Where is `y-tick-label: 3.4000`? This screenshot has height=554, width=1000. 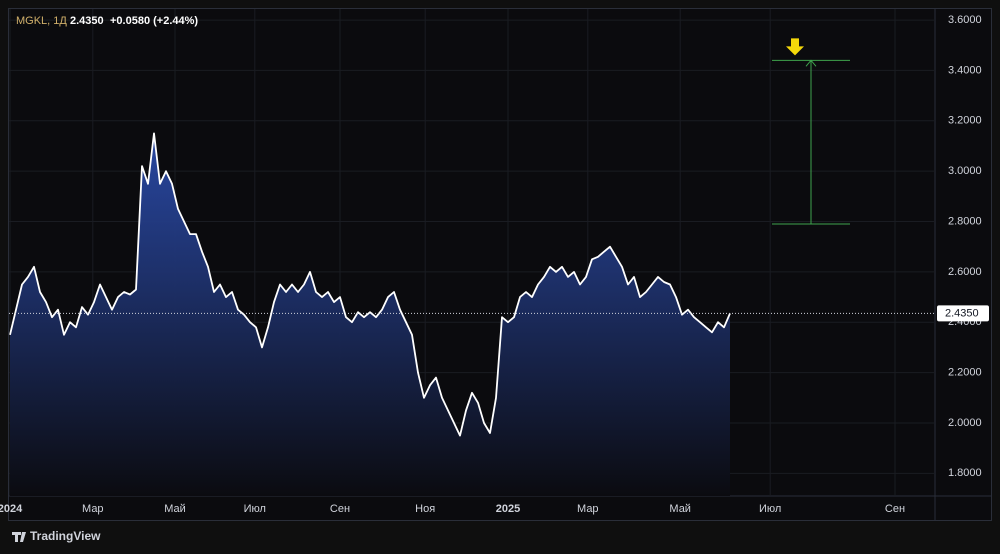 y-tick-label: 3.4000 is located at coordinates (965, 70).